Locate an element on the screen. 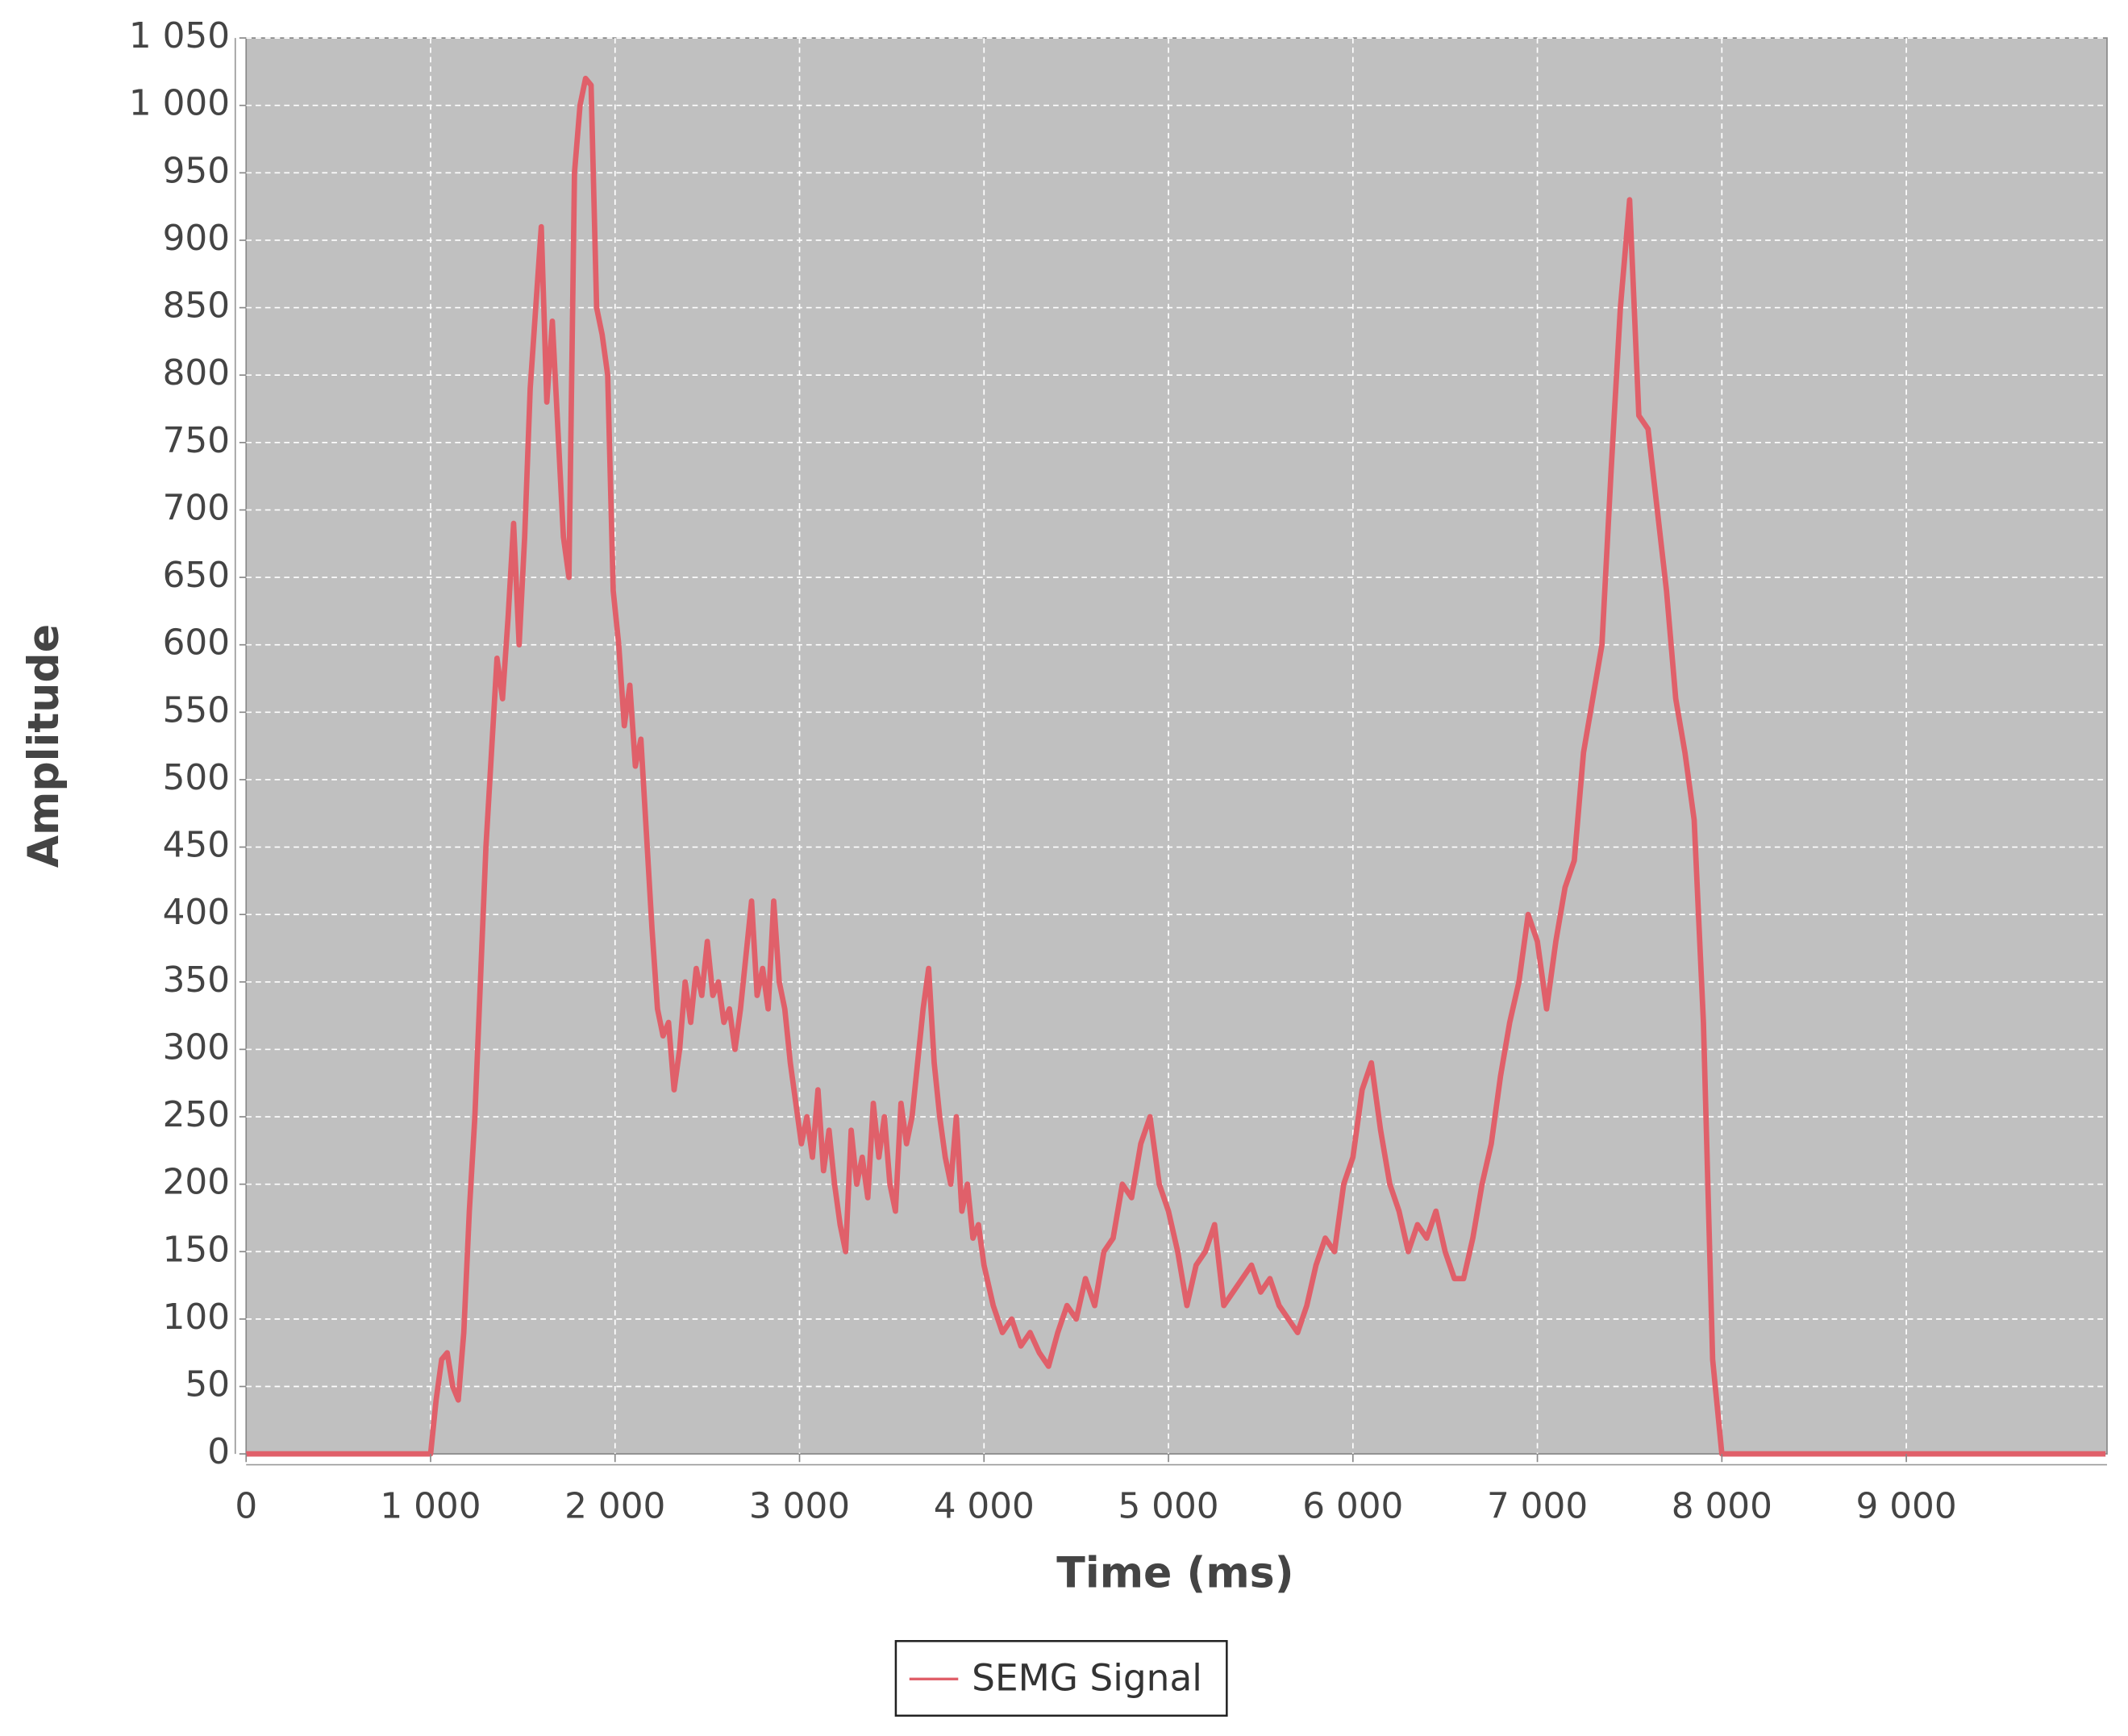 The width and height of the screenshot is (2128, 1736). y-tick-label: 1 000 is located at coordinates (179, 104).